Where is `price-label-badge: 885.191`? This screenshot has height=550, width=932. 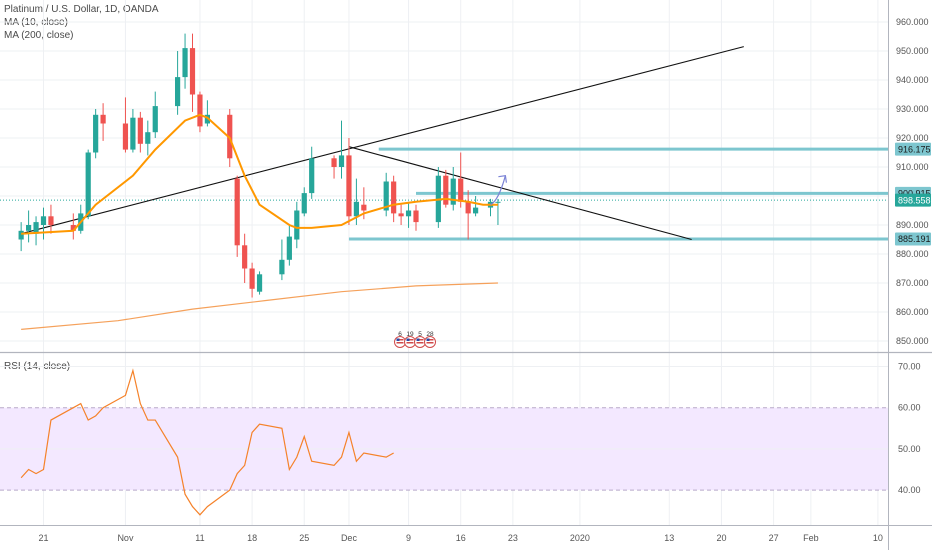
price-label-badge: 885.191 is located at coordinates (913, 239).